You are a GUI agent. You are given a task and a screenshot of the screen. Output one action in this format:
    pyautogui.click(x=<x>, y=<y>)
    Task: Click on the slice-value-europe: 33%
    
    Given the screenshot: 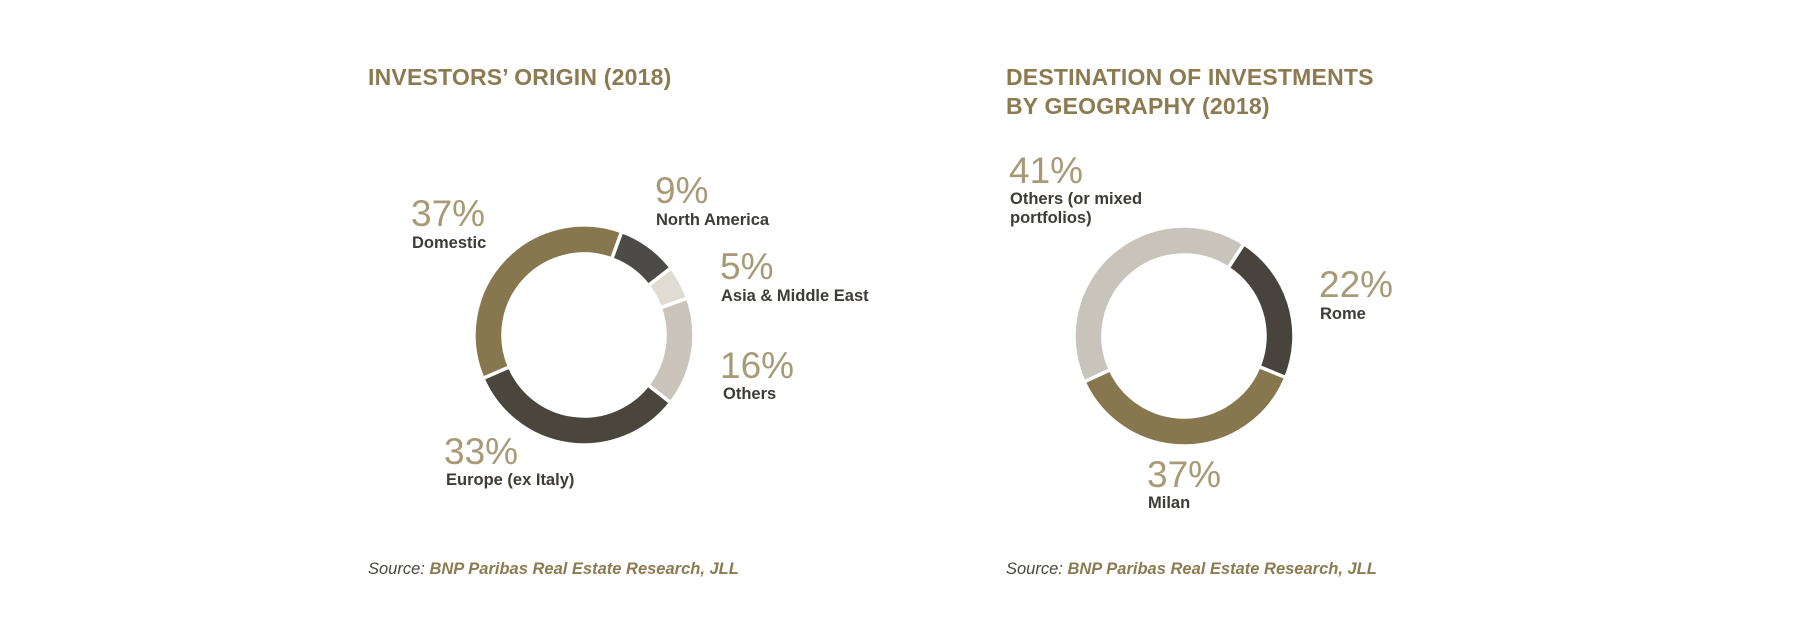 What is the action you would take?
    pyautogui.click(x=481, y=451)
    